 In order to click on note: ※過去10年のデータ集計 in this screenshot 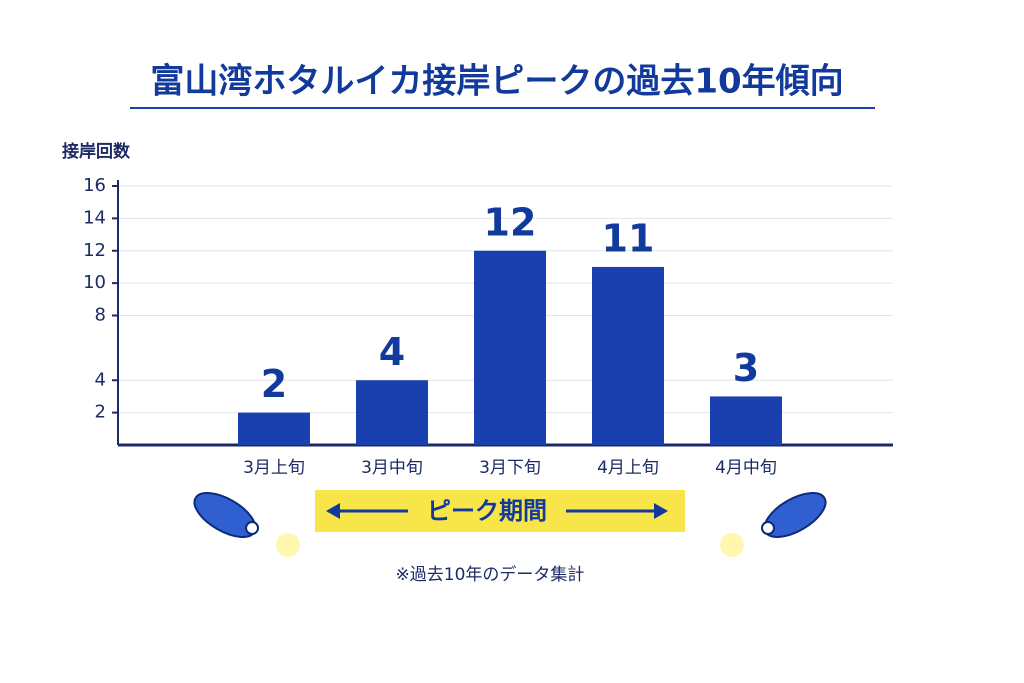, I will do `click(490, 574)`.